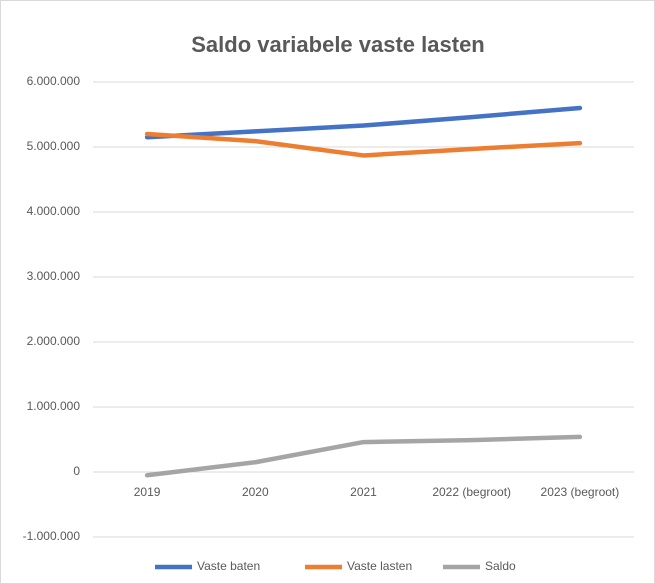  What do you see at coordinates (228, 566) in the screenshot?
I see `legend-label: Vaste baten` at bounding box center [228, 566].